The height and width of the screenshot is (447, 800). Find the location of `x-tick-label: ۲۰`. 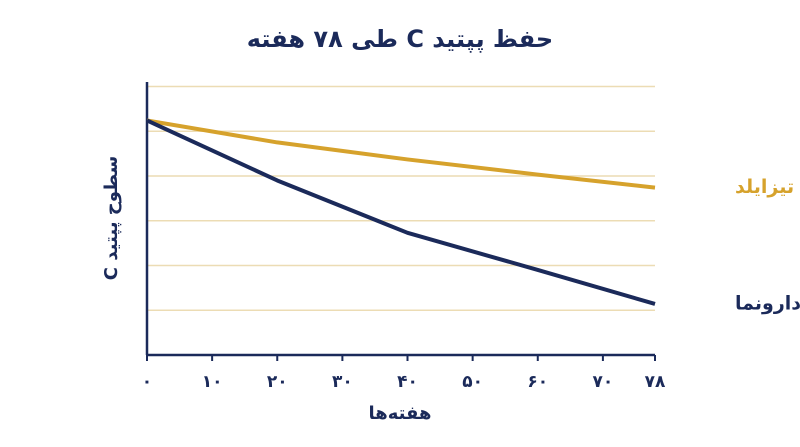

x-tick-label: ۲۰ is located at coordinates (277, 382).